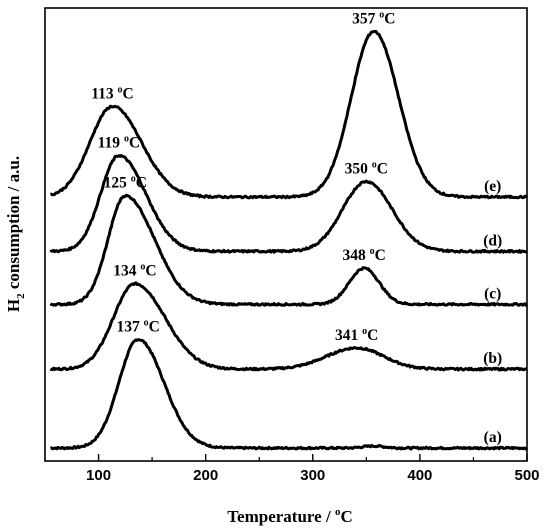 The height and width of the screenshot is (529, 550). What do you see at coordinates (289, 516) in the screenshot?
I see `x-axis-label: Temperature / oC` at bounding box center [289, 516].